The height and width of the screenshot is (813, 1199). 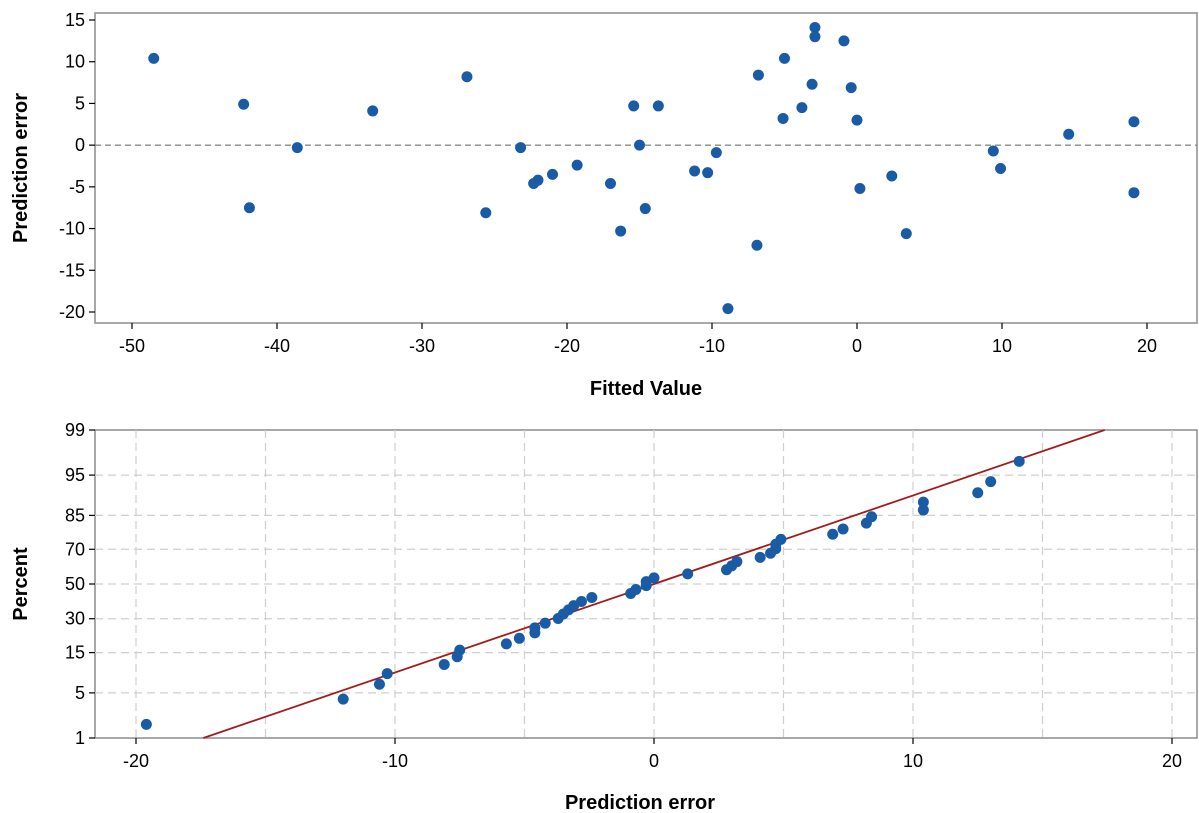 I want to click on bottom-y-tick-label: 85, so click(x=75, y=515).